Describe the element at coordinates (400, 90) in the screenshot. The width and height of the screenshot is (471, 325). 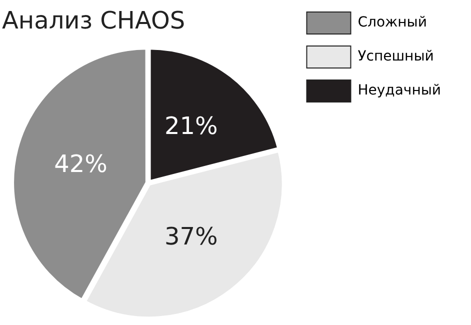
I see `legend-label: Неудачный` at that location.